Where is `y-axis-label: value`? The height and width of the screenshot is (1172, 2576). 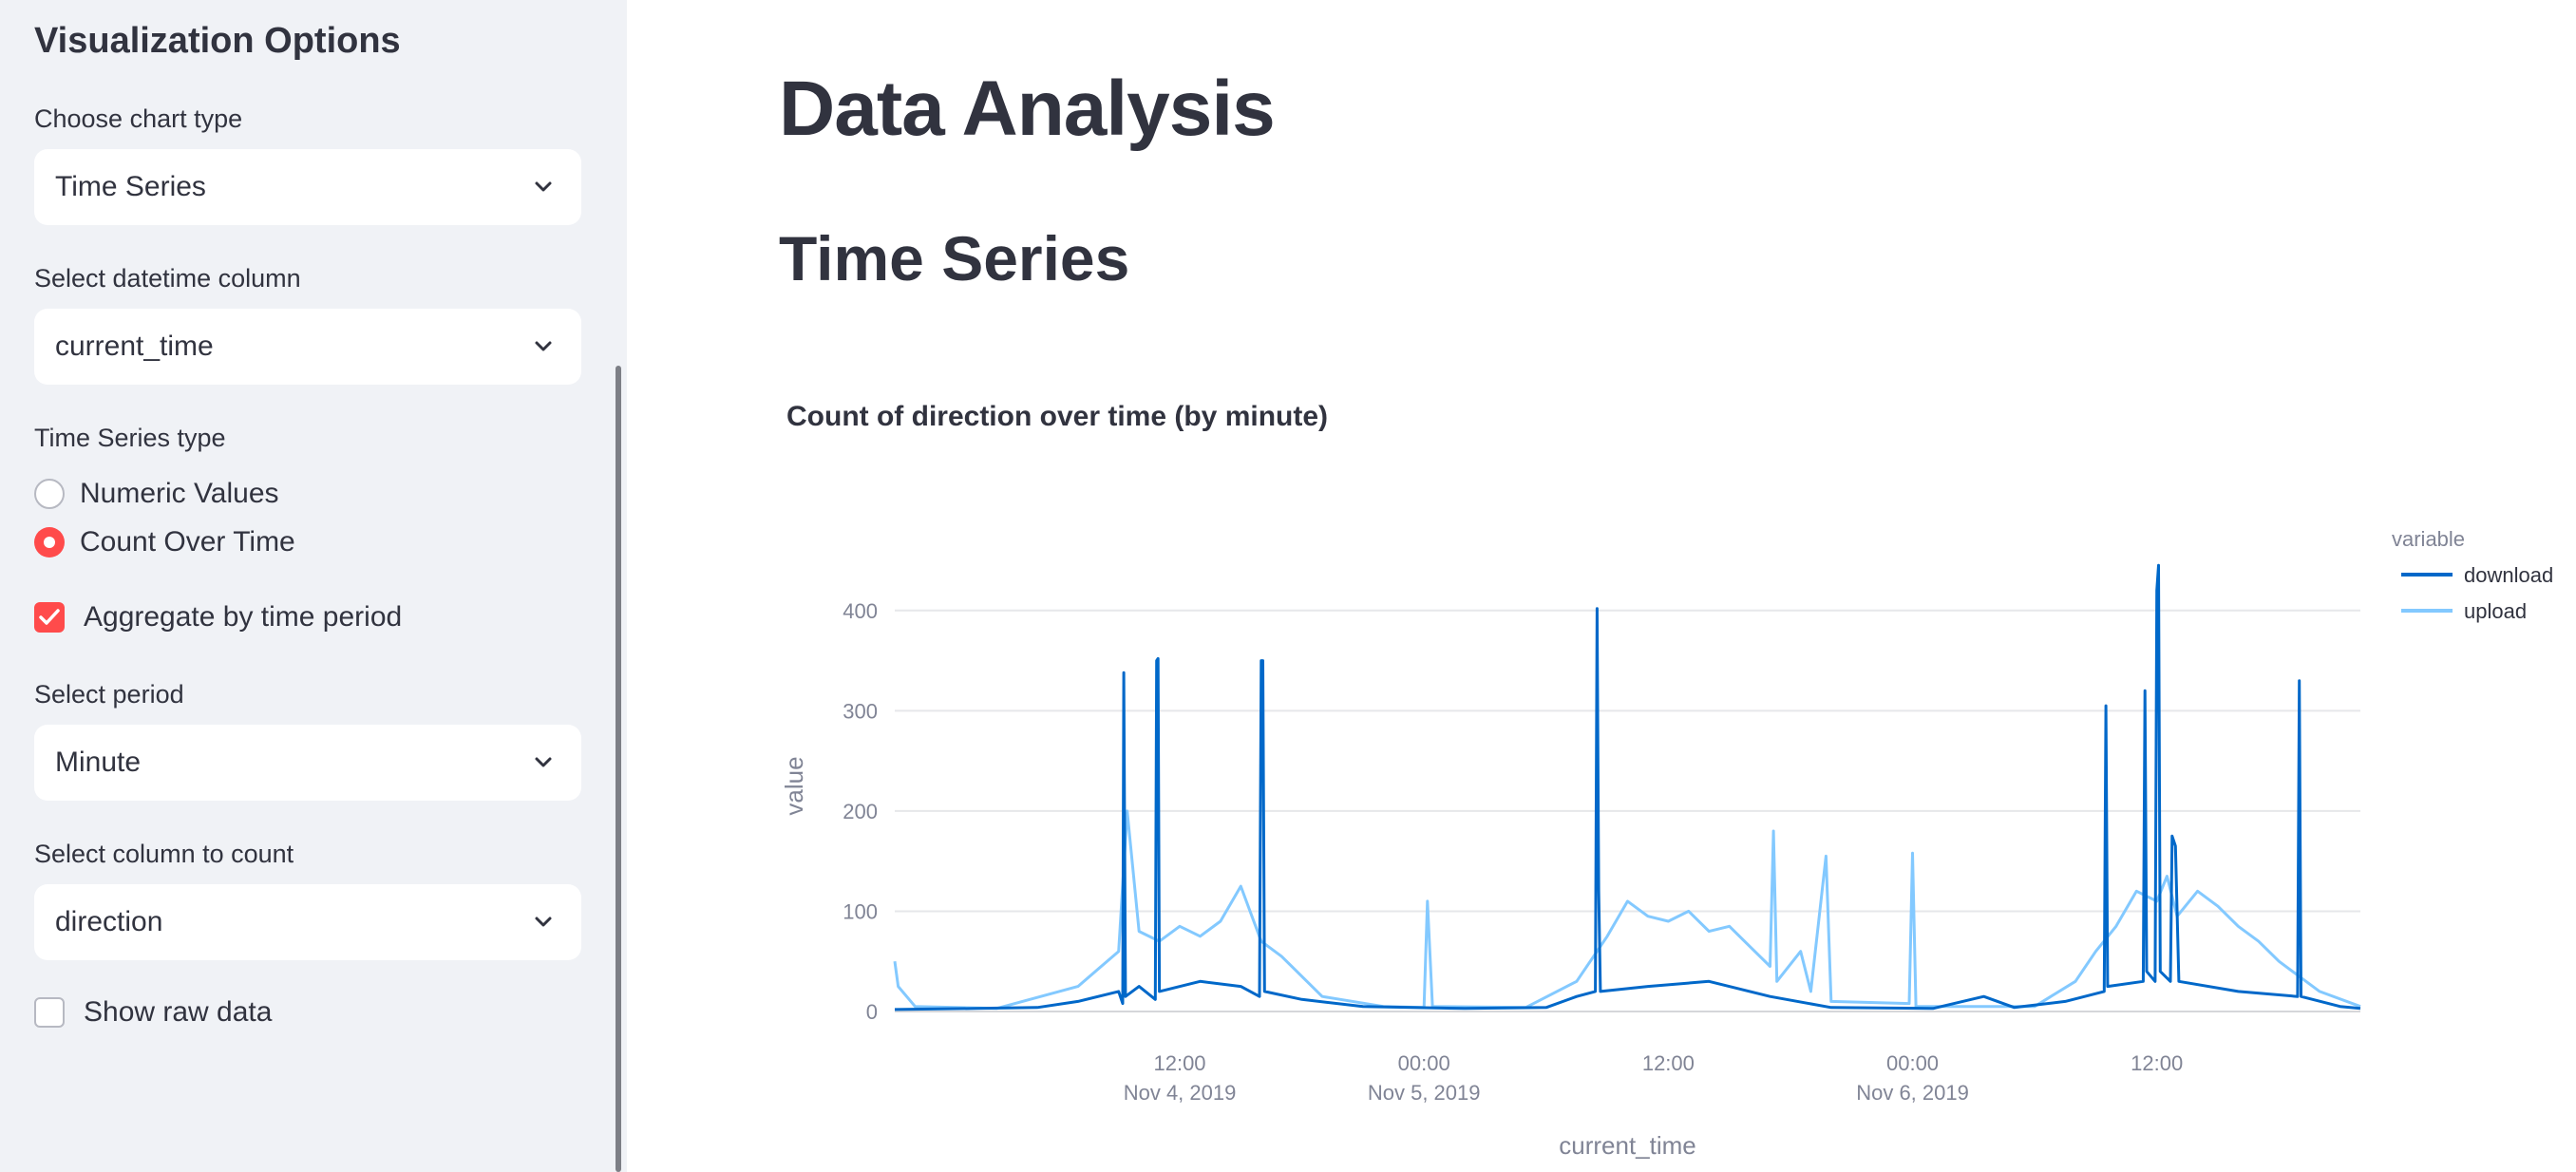 y-axis-label: value is located at coordinates (794, 785).